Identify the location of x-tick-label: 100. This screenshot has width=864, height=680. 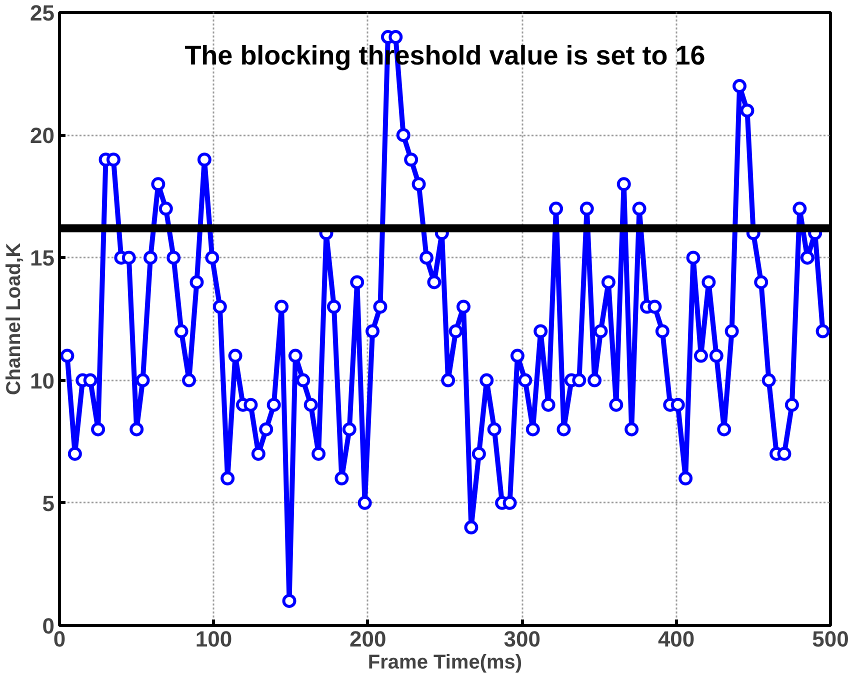
(213, 639).